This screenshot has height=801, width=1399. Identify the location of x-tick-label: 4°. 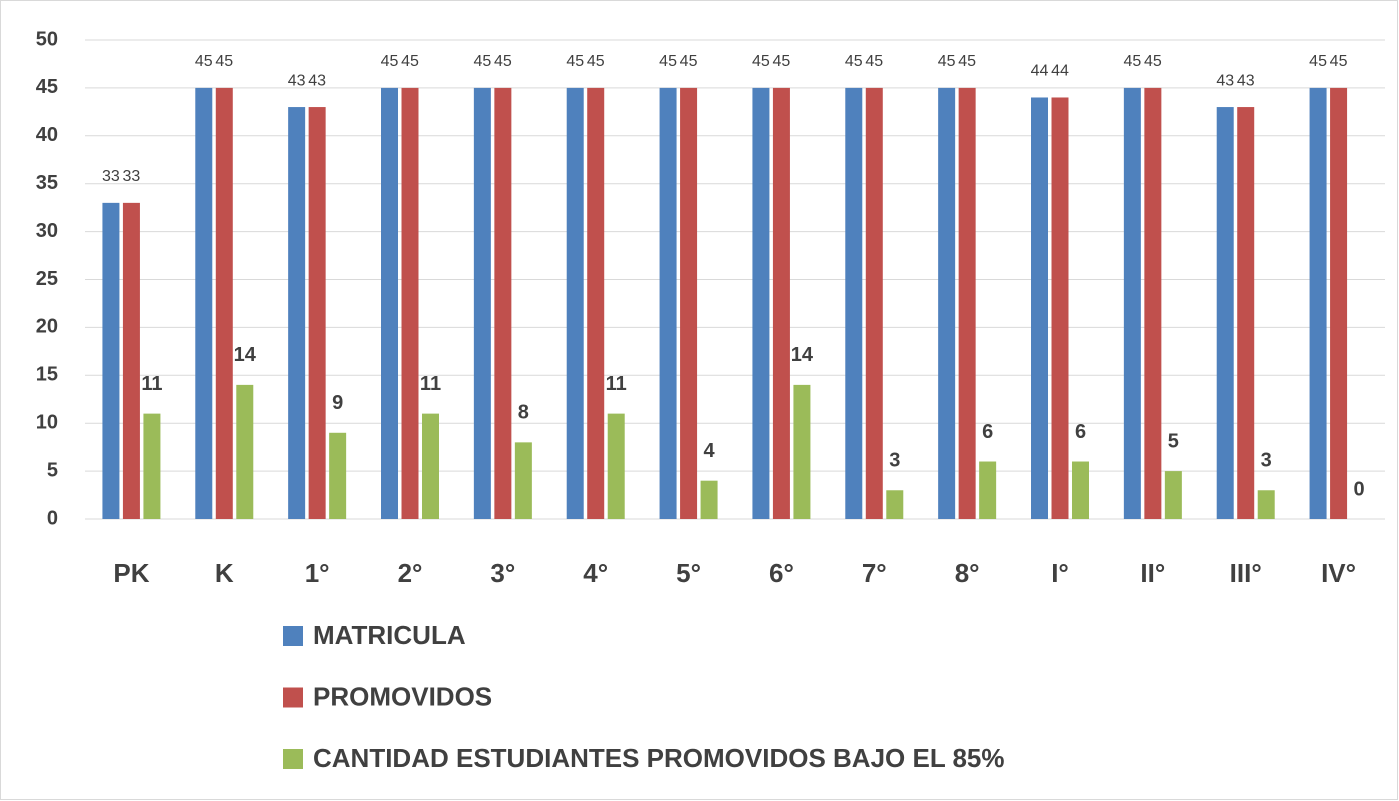
(595, 573).